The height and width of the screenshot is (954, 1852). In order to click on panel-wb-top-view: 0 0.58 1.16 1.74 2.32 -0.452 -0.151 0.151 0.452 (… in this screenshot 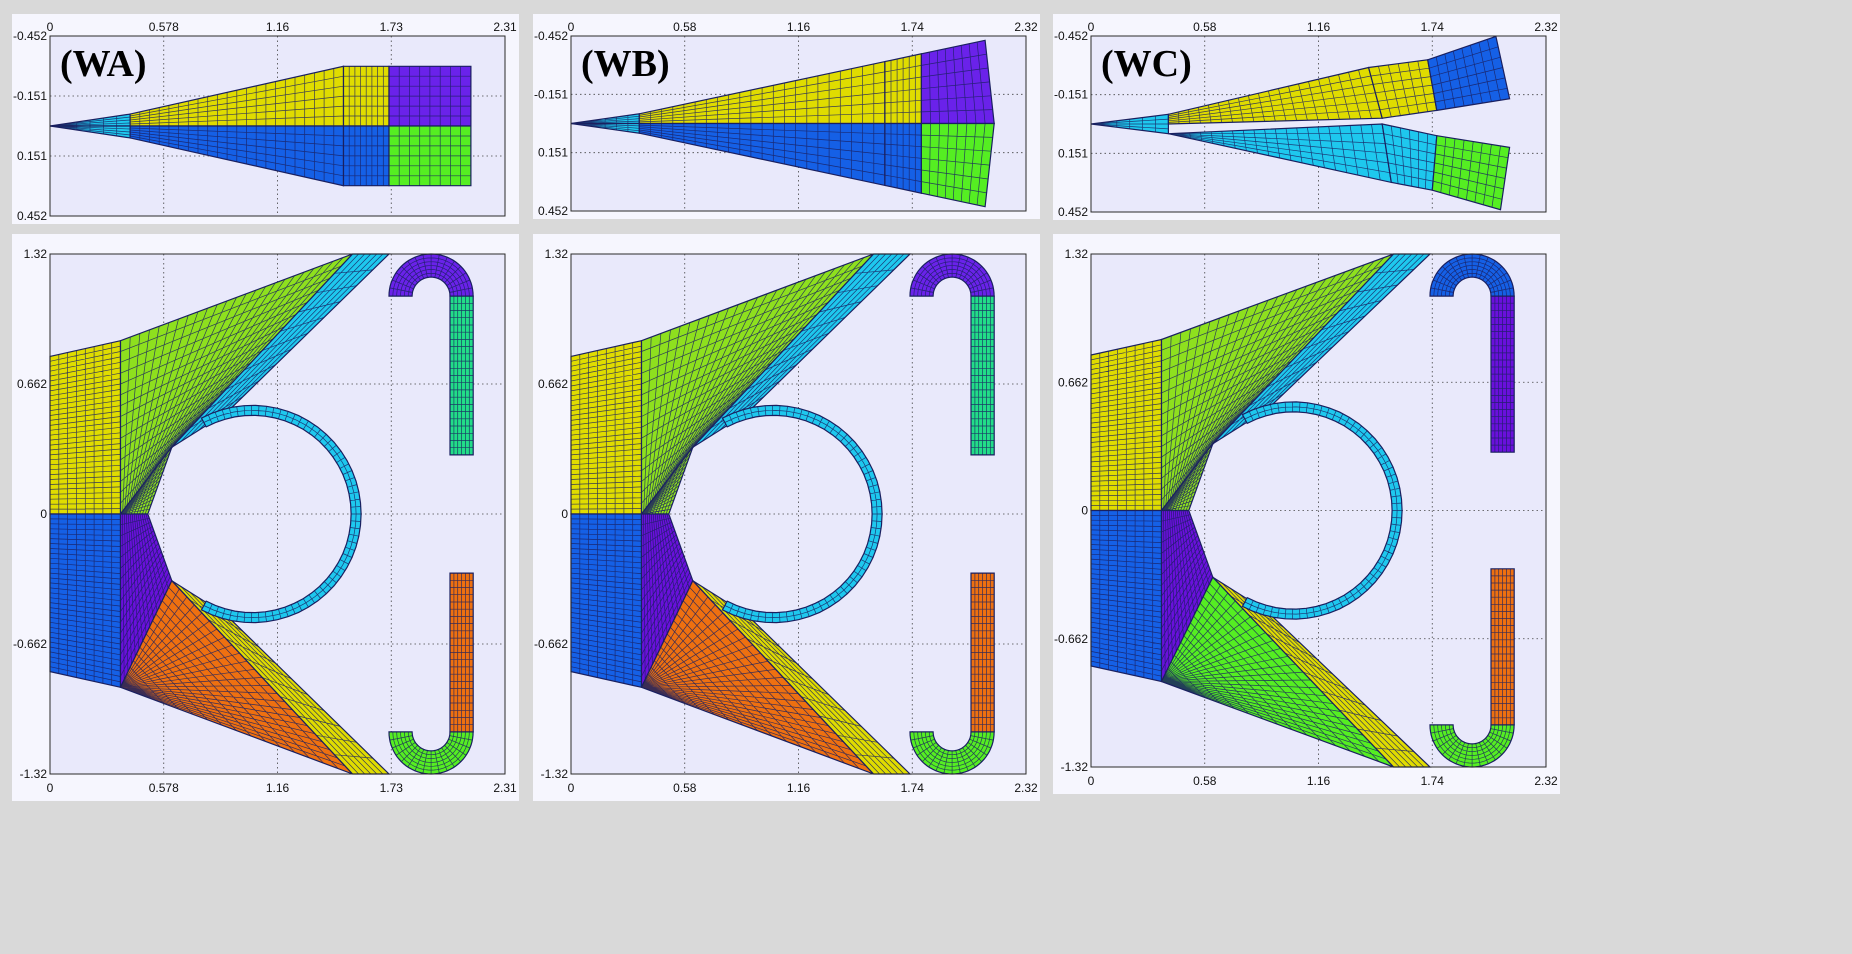, I will do `click(786, 116)`.